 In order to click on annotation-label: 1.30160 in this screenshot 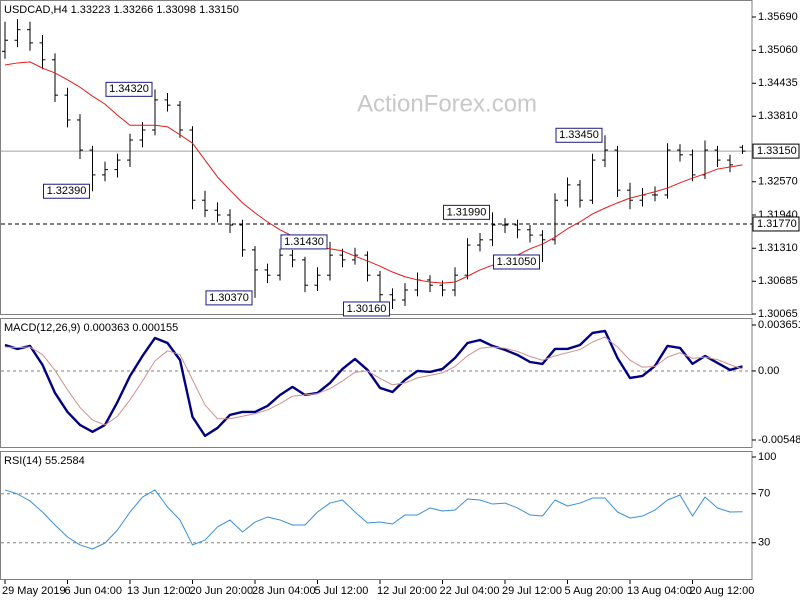, I will do `click(367, 309)`.